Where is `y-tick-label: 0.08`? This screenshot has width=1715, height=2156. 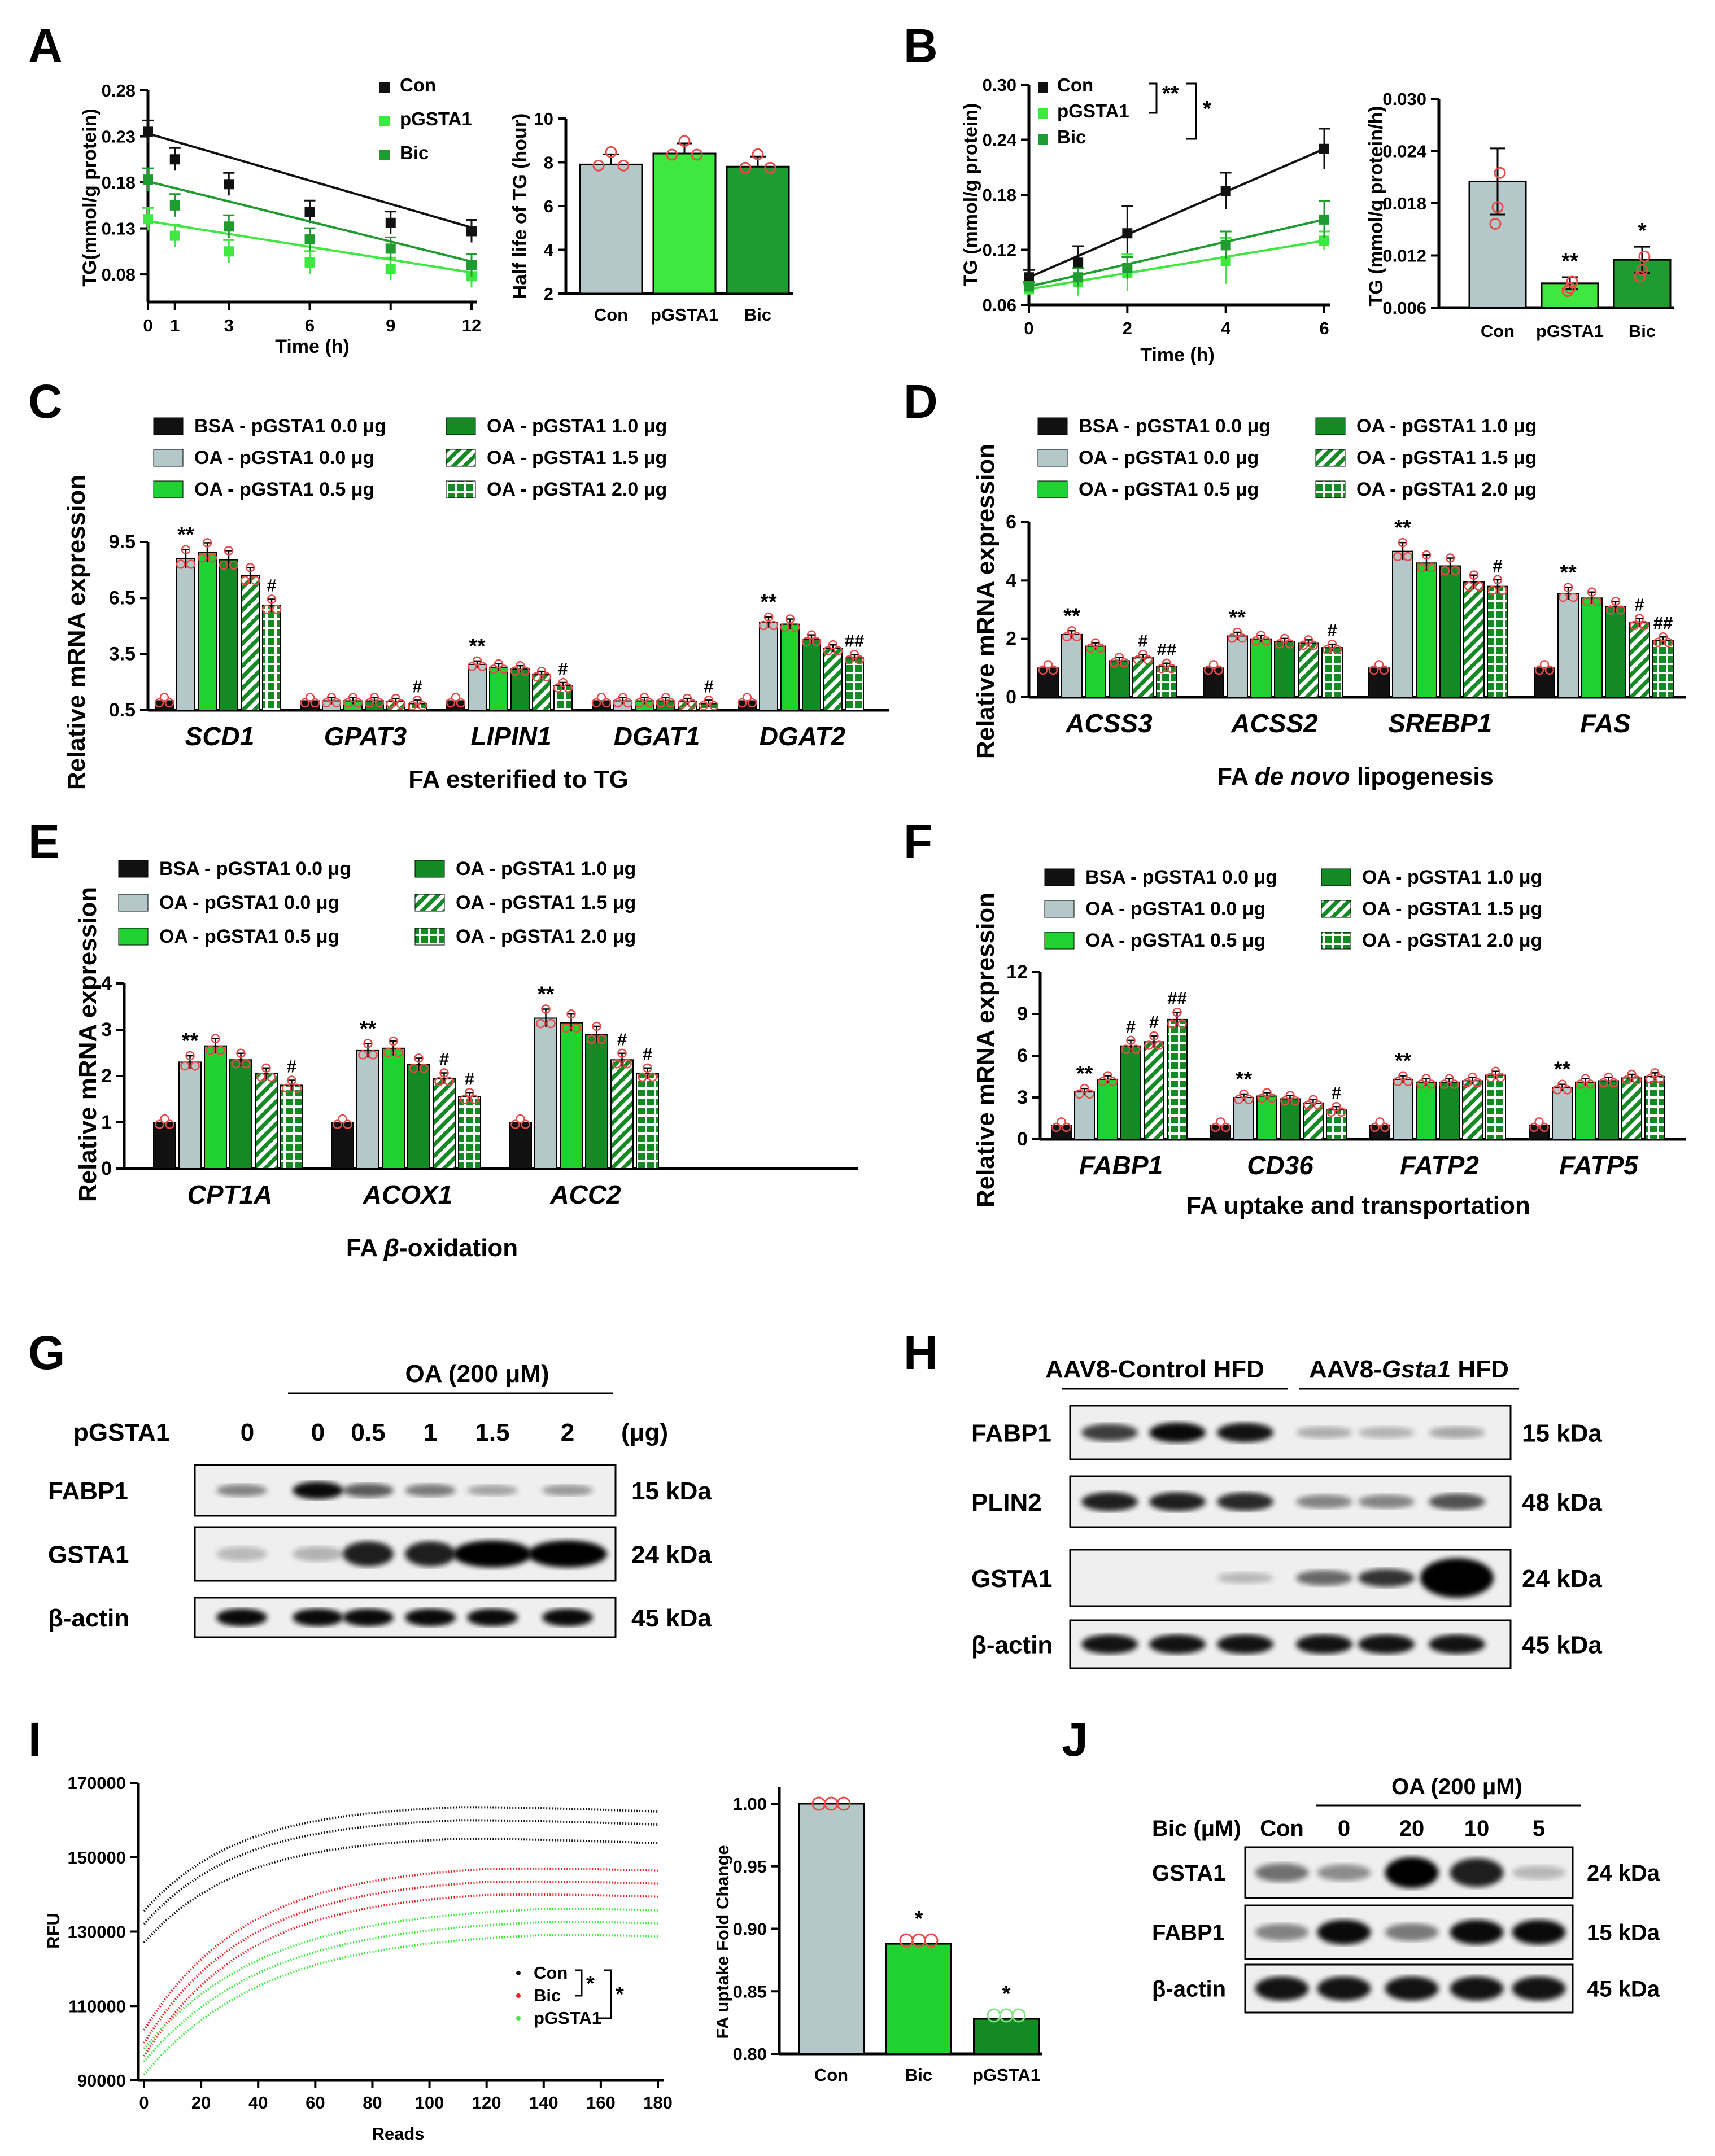 y-tick-label: 0.08 is located at coordinates (119, 275).